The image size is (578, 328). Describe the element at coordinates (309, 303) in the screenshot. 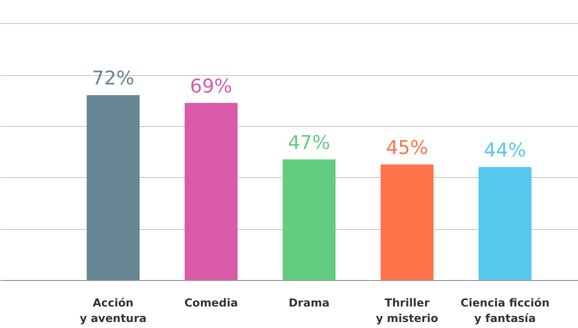

I see `x-tick-label: Drama` at that location.